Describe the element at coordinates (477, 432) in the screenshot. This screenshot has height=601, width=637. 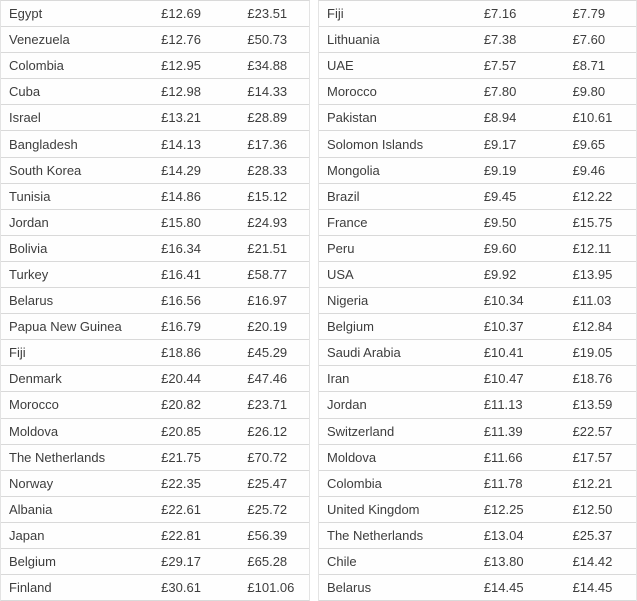
I see `table-row: Switzerland £11.39 £22.57` at that location.